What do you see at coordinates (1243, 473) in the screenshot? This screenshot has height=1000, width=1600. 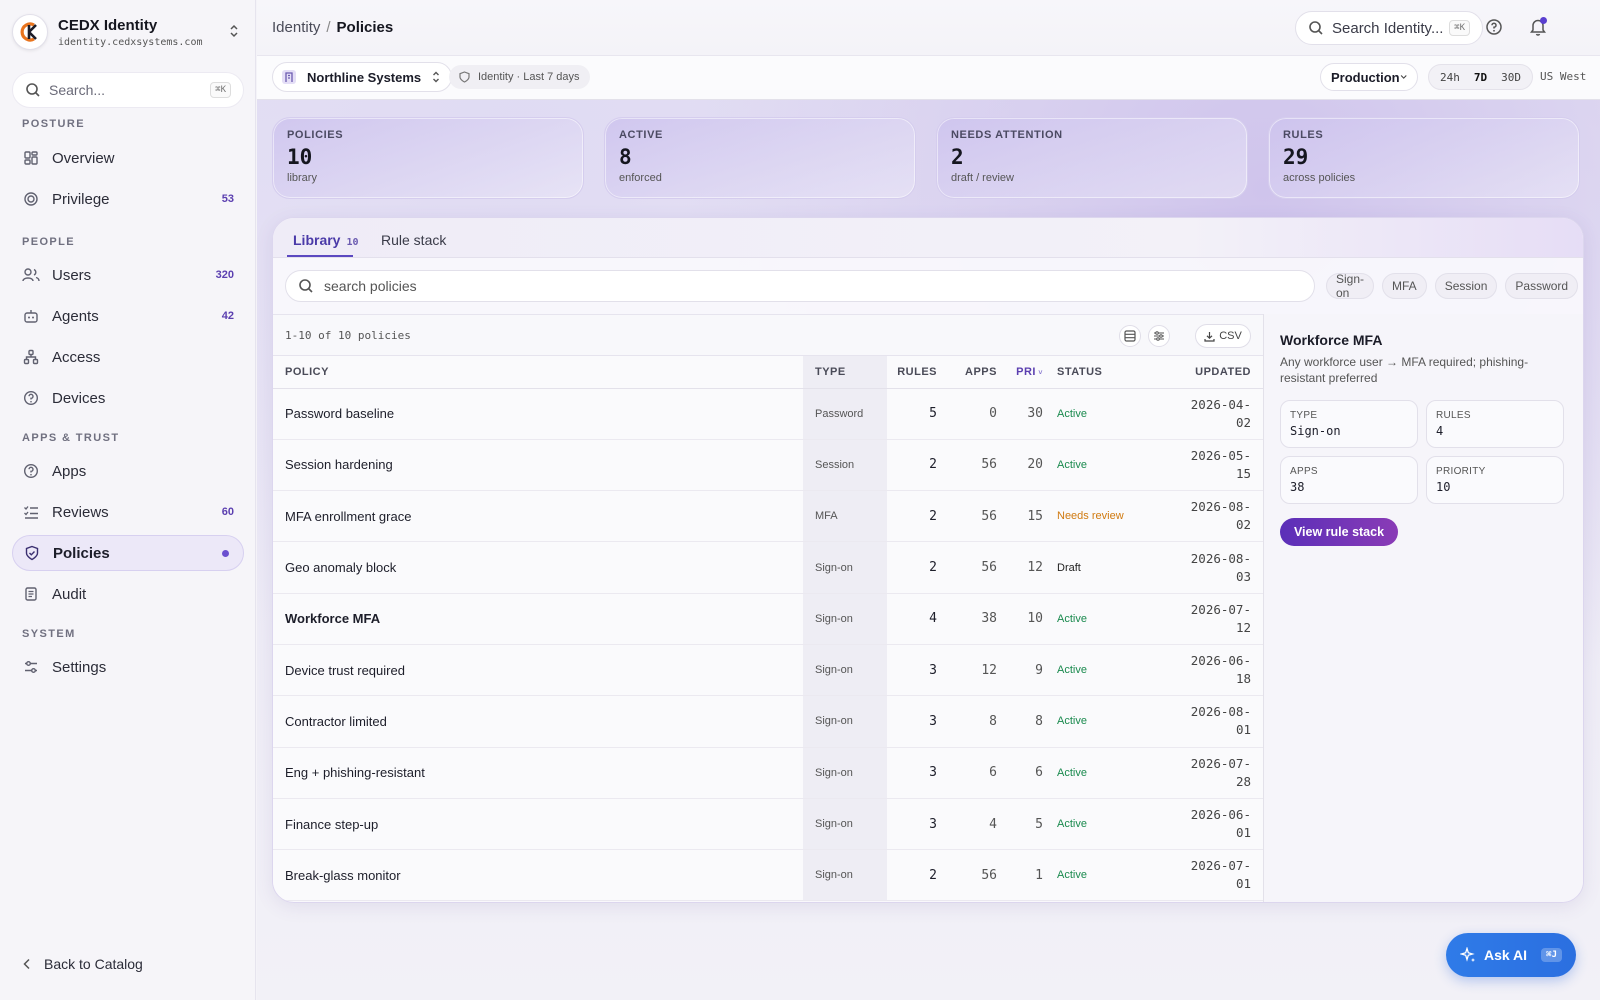 I see `updated-day: 15` at bounding box center [1243, 473].